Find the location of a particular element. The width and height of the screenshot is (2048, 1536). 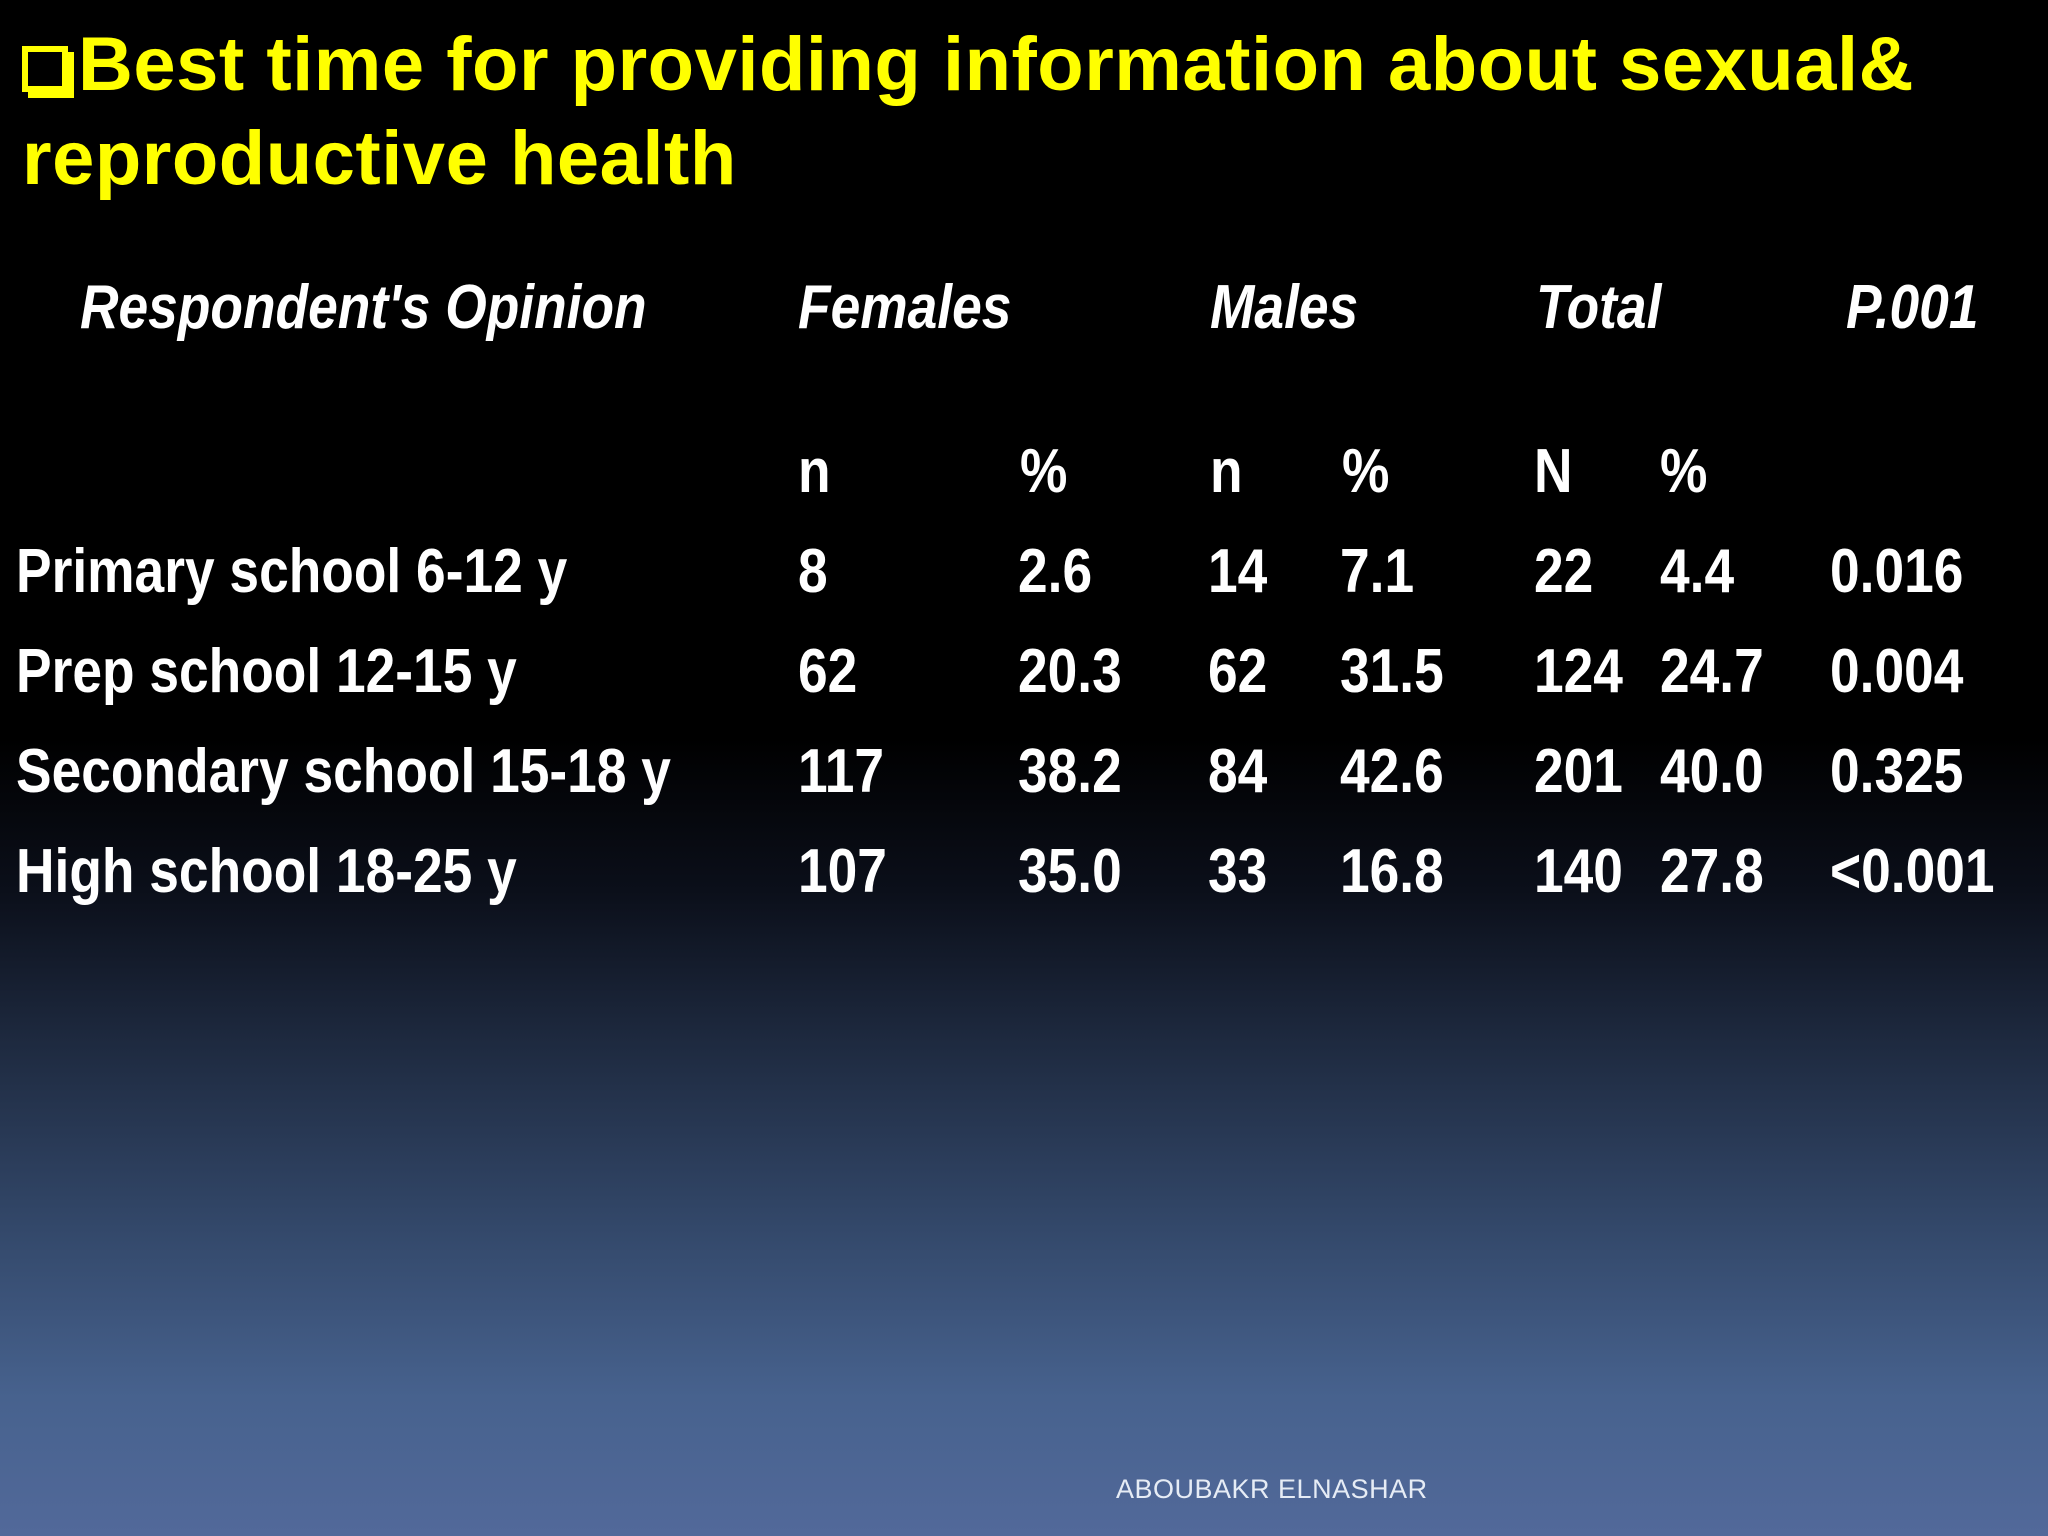

subheader-males-n: n is located at coordinates (1226, 471).